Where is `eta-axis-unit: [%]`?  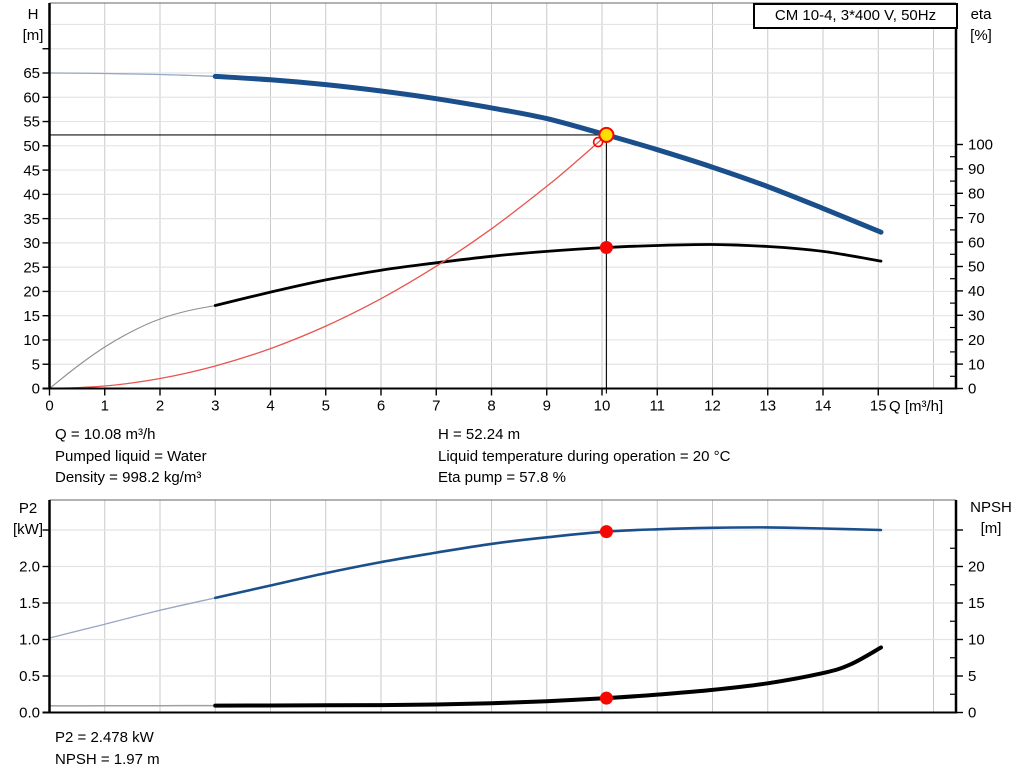 eta-axis-unit: [%] is located at coordinates (981, 35).